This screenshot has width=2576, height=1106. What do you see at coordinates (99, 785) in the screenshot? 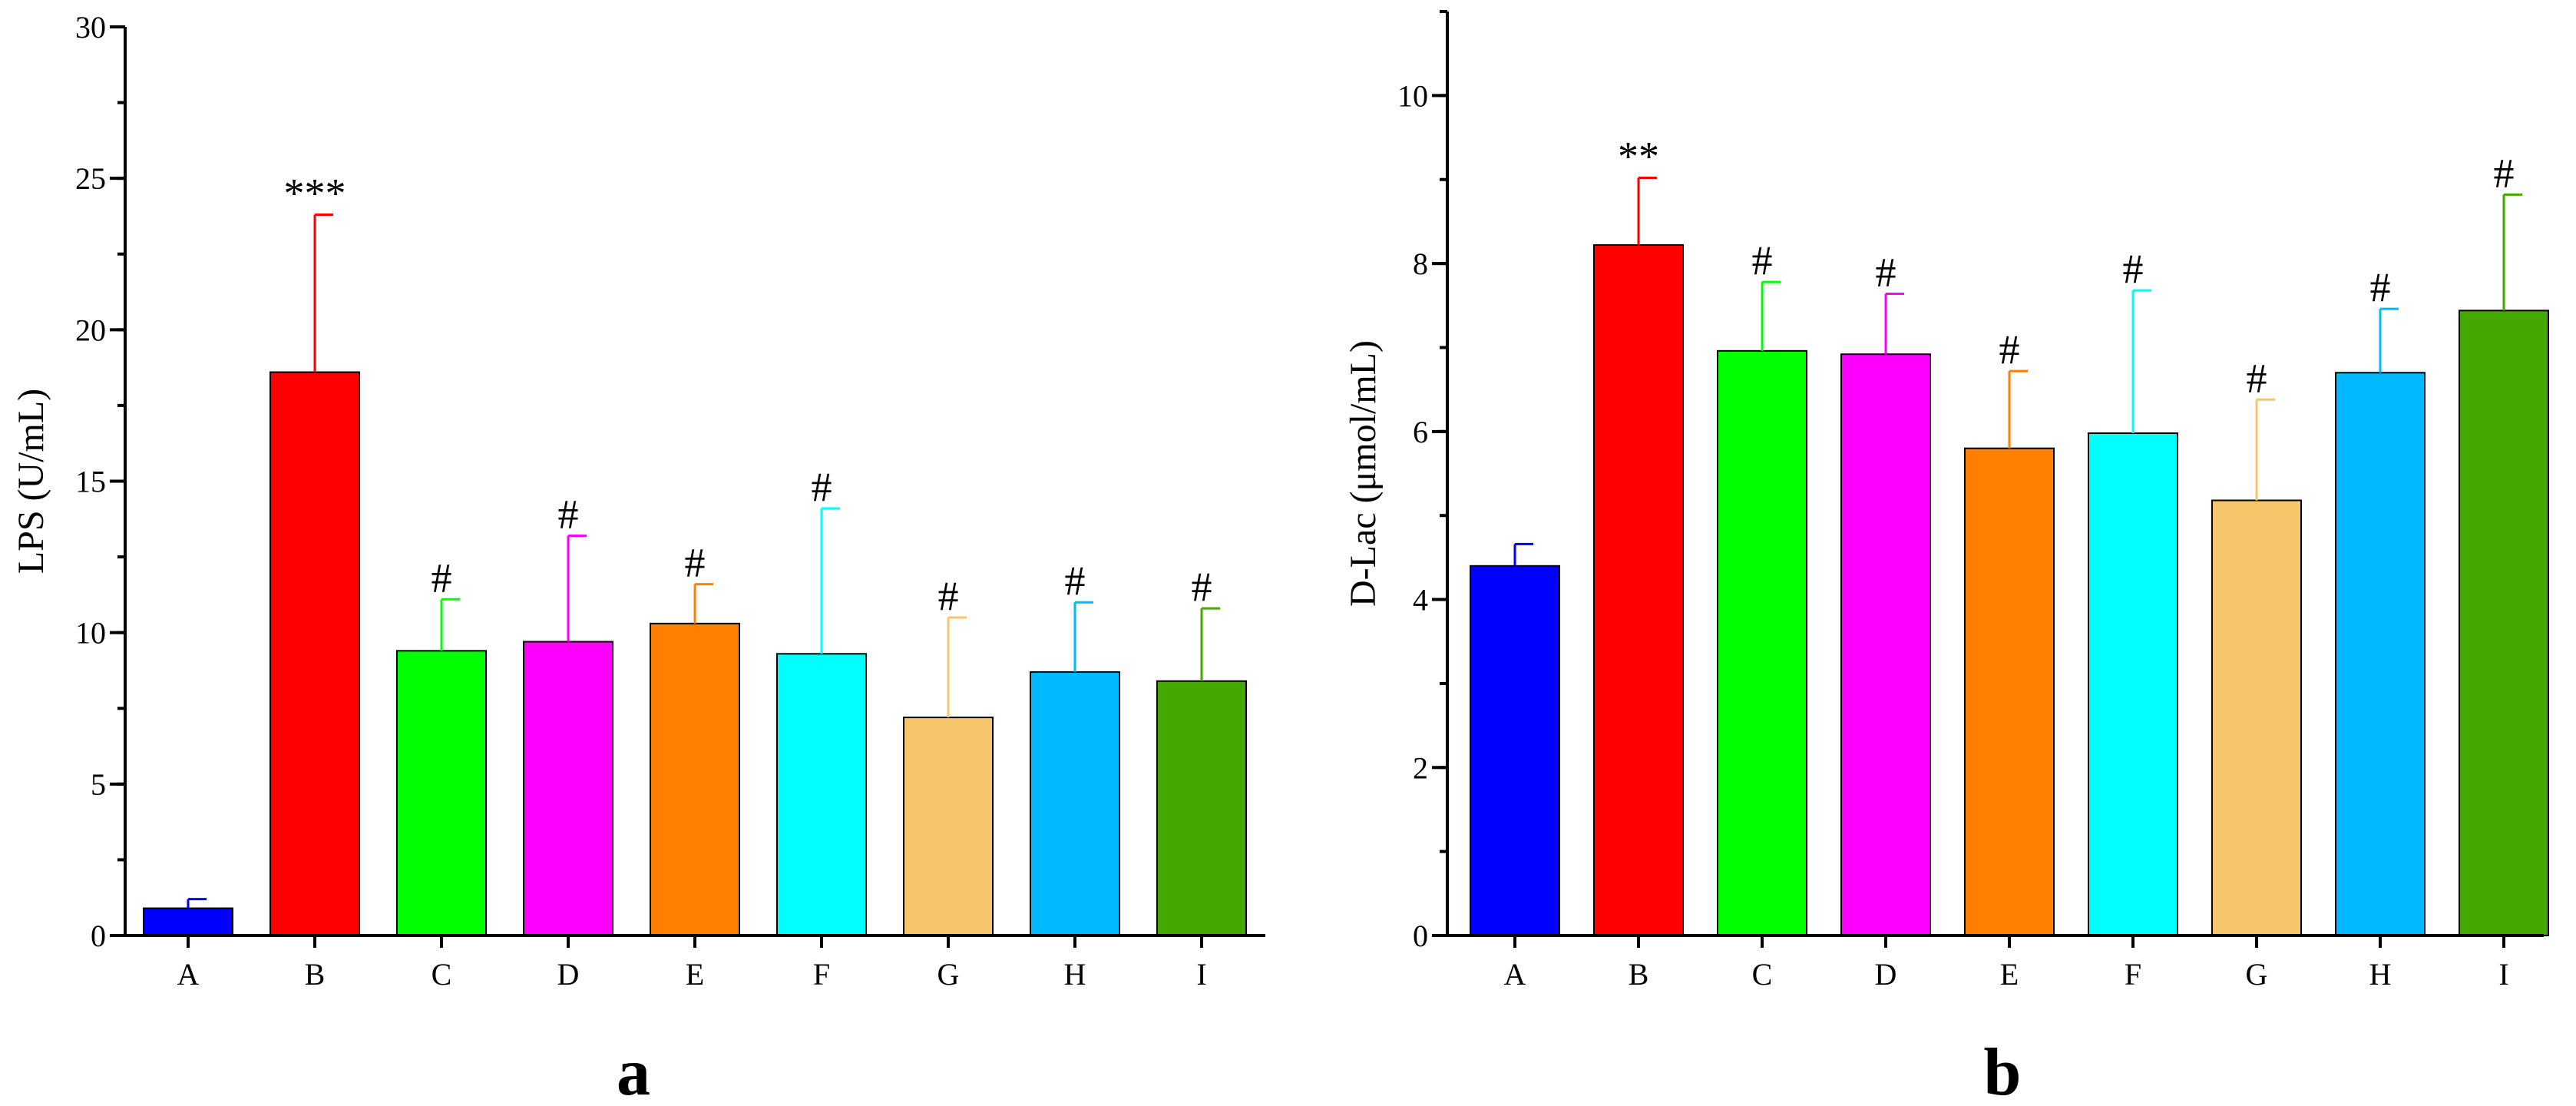
I see `y-tick-label: 5` at bounding box center [99, 785].